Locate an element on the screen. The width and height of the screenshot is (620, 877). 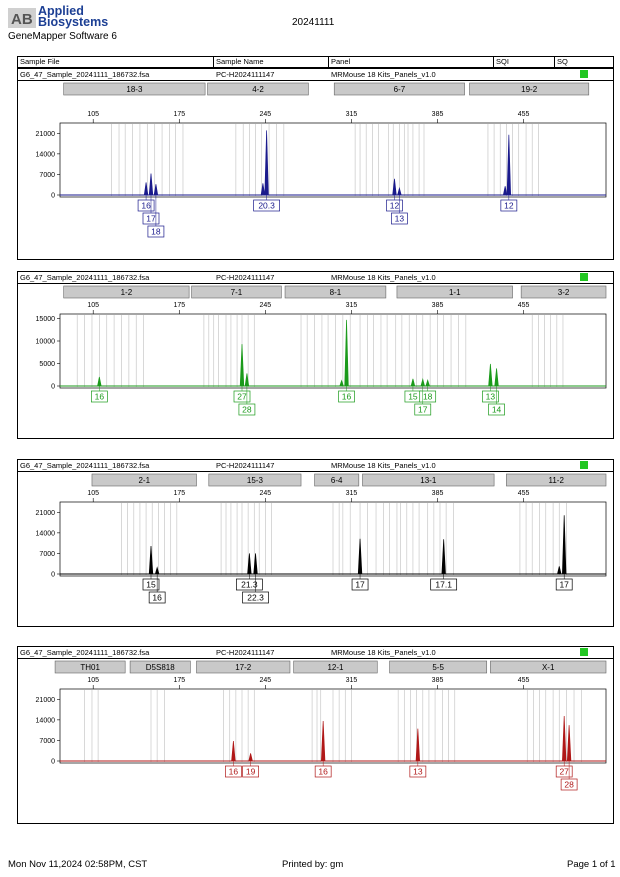
allele-label: 14 is located at coordinates (497, 410).